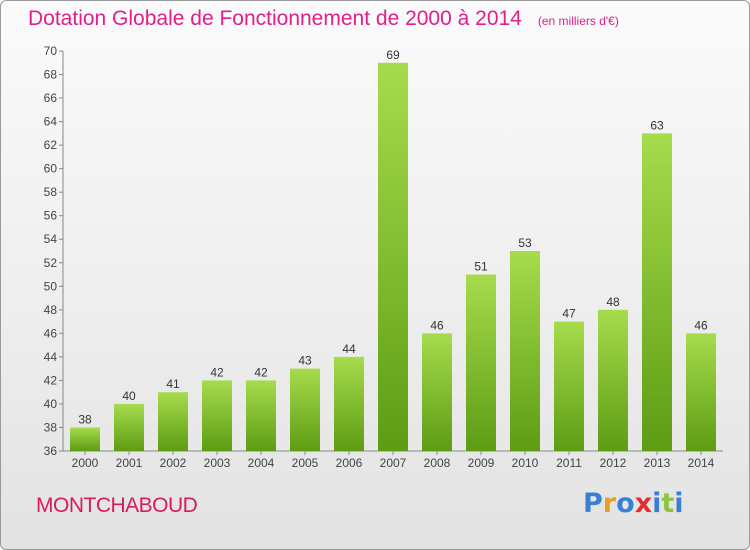 Image resolution: width=750 pixels, height=550 pixels. What do you see at coordinates (393, 463) in the screenshot?
I see `x-tick-label: 2007` at bounding box center [393, 463].